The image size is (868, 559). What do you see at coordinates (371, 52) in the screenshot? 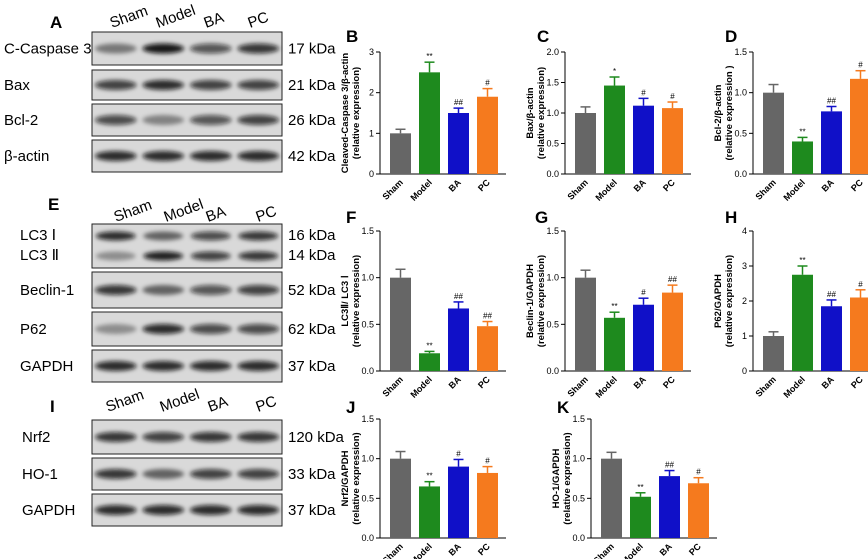
I see `y-tick-label: 3` at bounding box center [371, 52].